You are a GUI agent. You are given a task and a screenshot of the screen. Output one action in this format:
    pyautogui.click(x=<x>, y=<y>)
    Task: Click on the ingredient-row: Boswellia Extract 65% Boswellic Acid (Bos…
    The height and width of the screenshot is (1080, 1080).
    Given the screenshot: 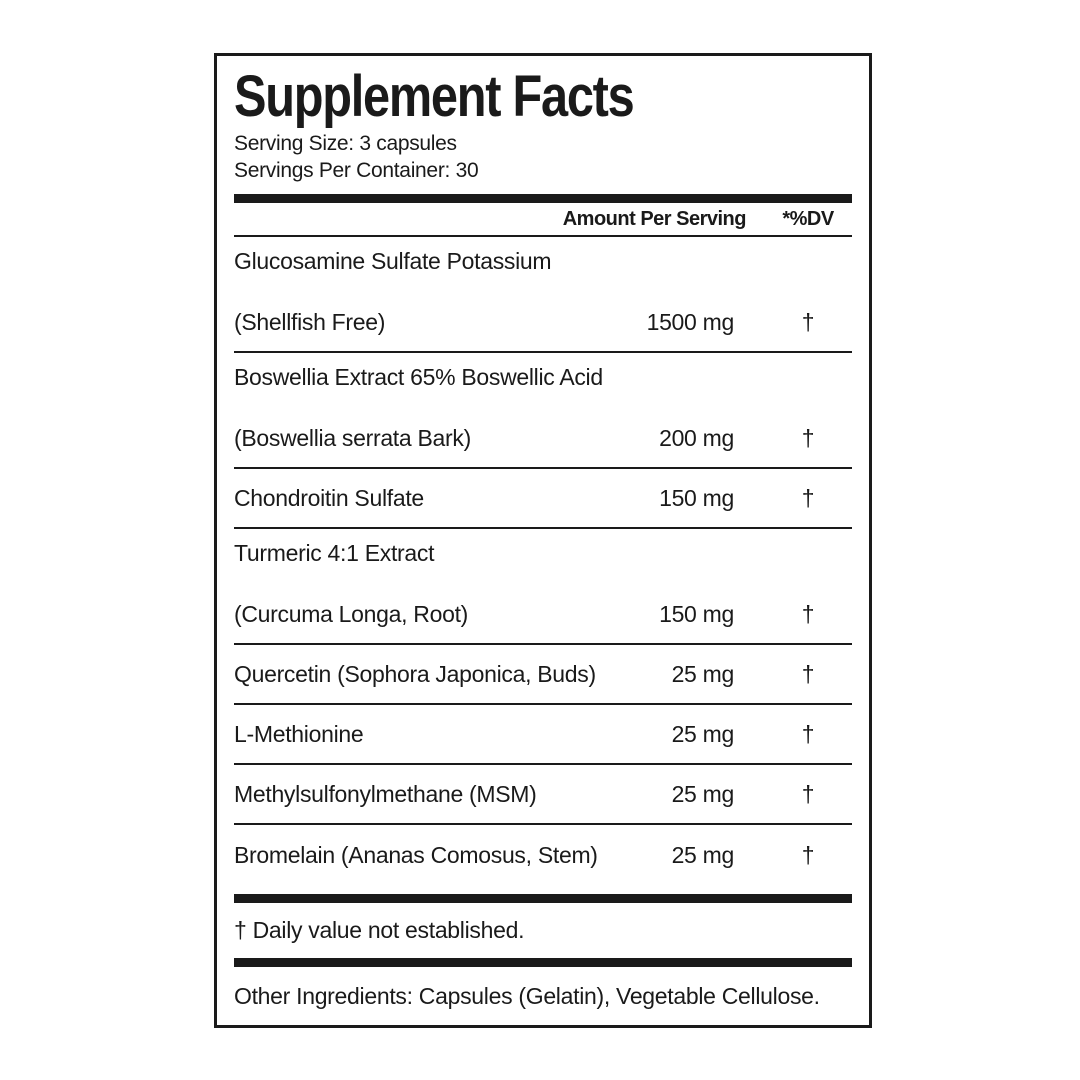 What is the action you would take?
    pyautogui.click(x=543, y=411)
    